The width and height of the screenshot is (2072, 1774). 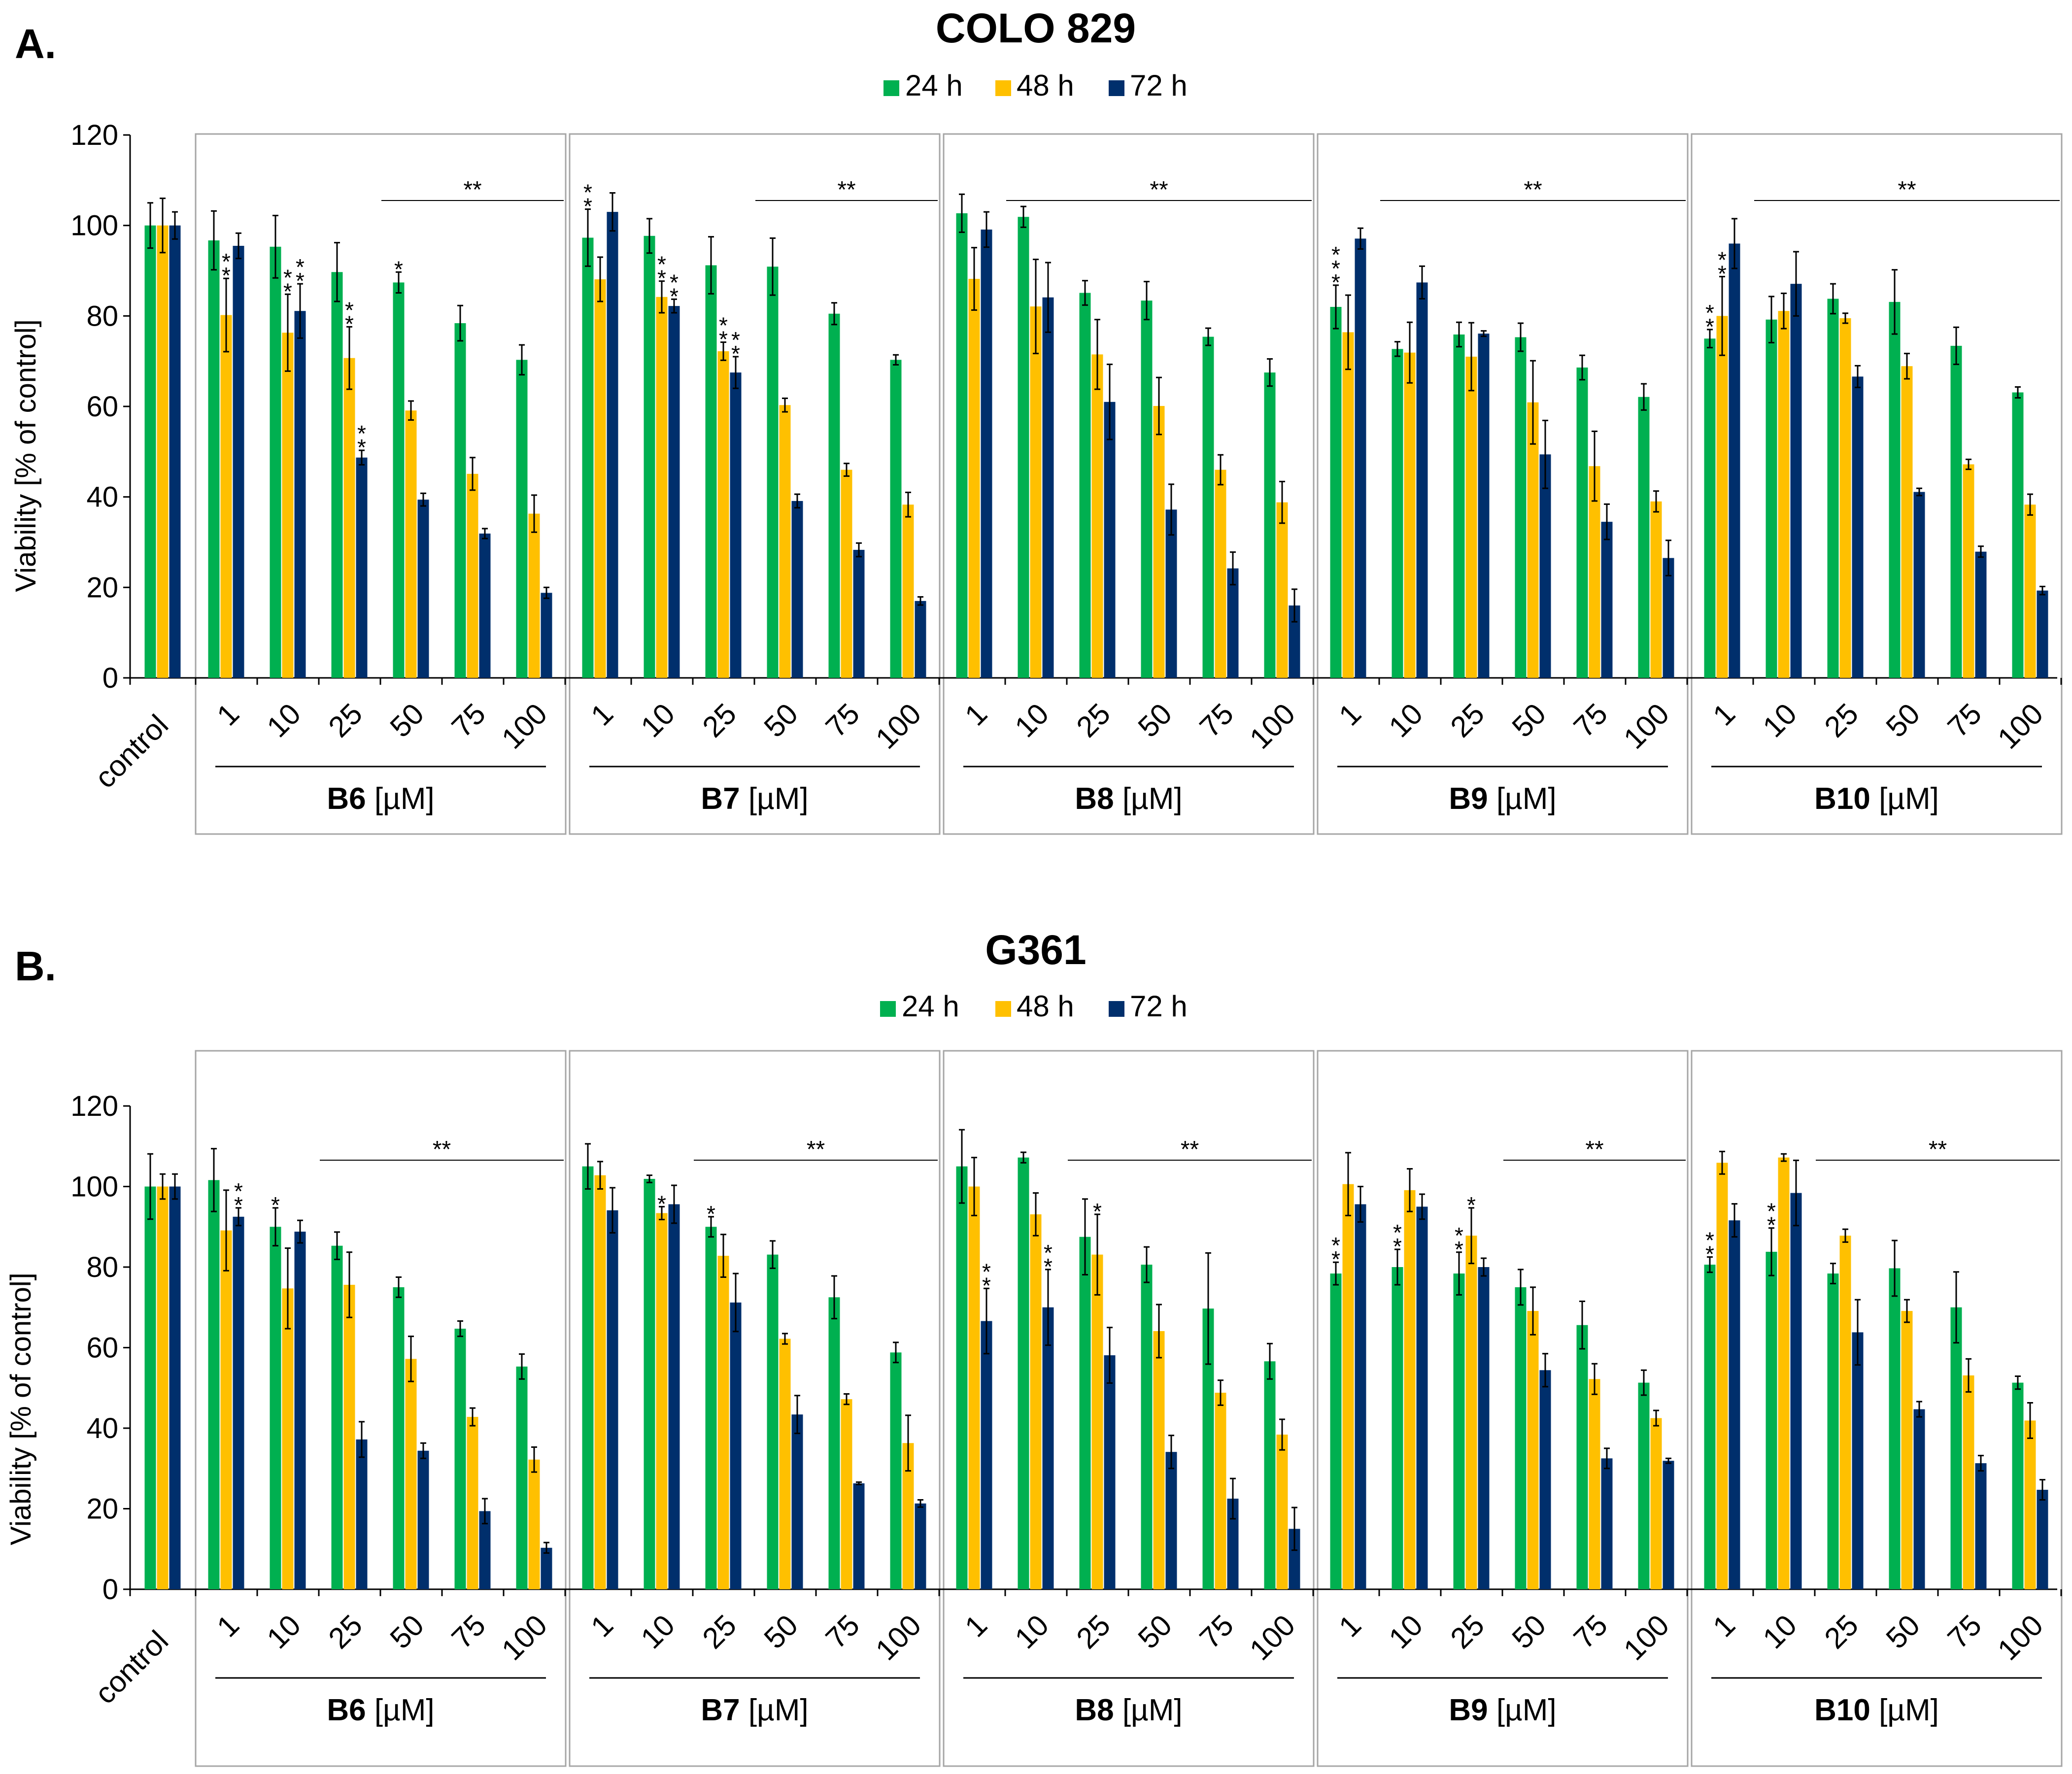 What do you see at coordinates (2018, 535) in the screenshot?
I see `bar-B10-100-24h` at bounding box center [2018, 535].